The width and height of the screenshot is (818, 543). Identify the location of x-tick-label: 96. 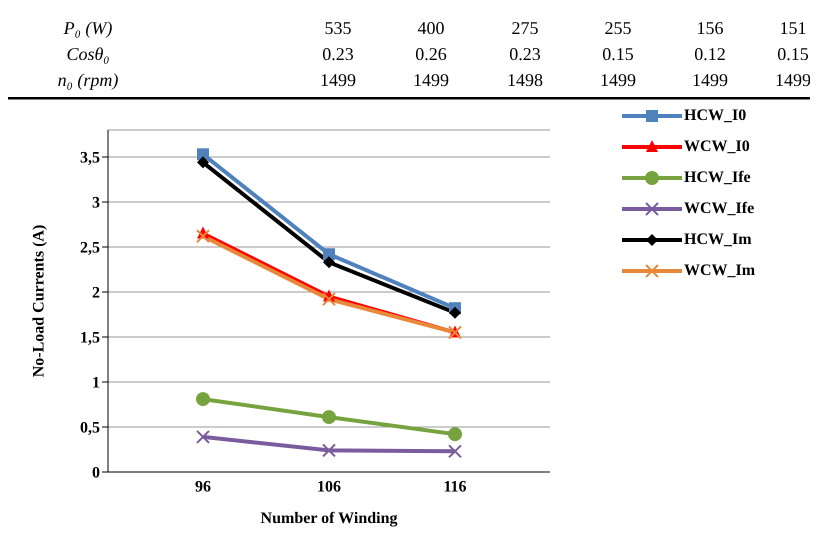
(203, 487).